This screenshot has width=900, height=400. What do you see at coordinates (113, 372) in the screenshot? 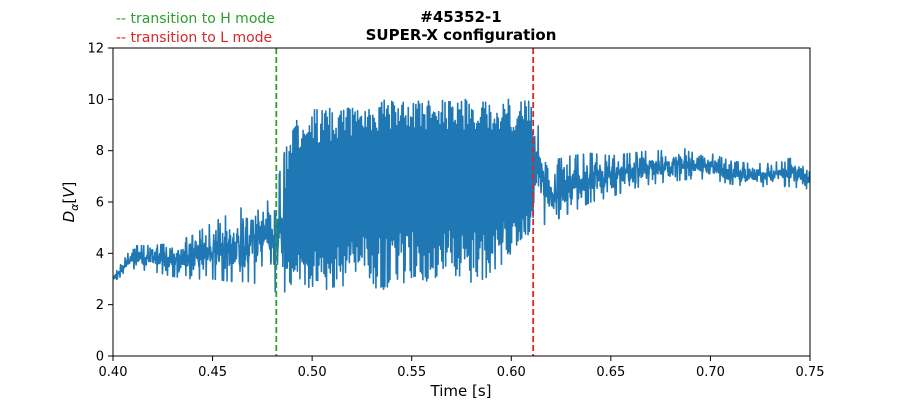
I see `x-tick-label: 0.40` at bounding box center [113, 372].